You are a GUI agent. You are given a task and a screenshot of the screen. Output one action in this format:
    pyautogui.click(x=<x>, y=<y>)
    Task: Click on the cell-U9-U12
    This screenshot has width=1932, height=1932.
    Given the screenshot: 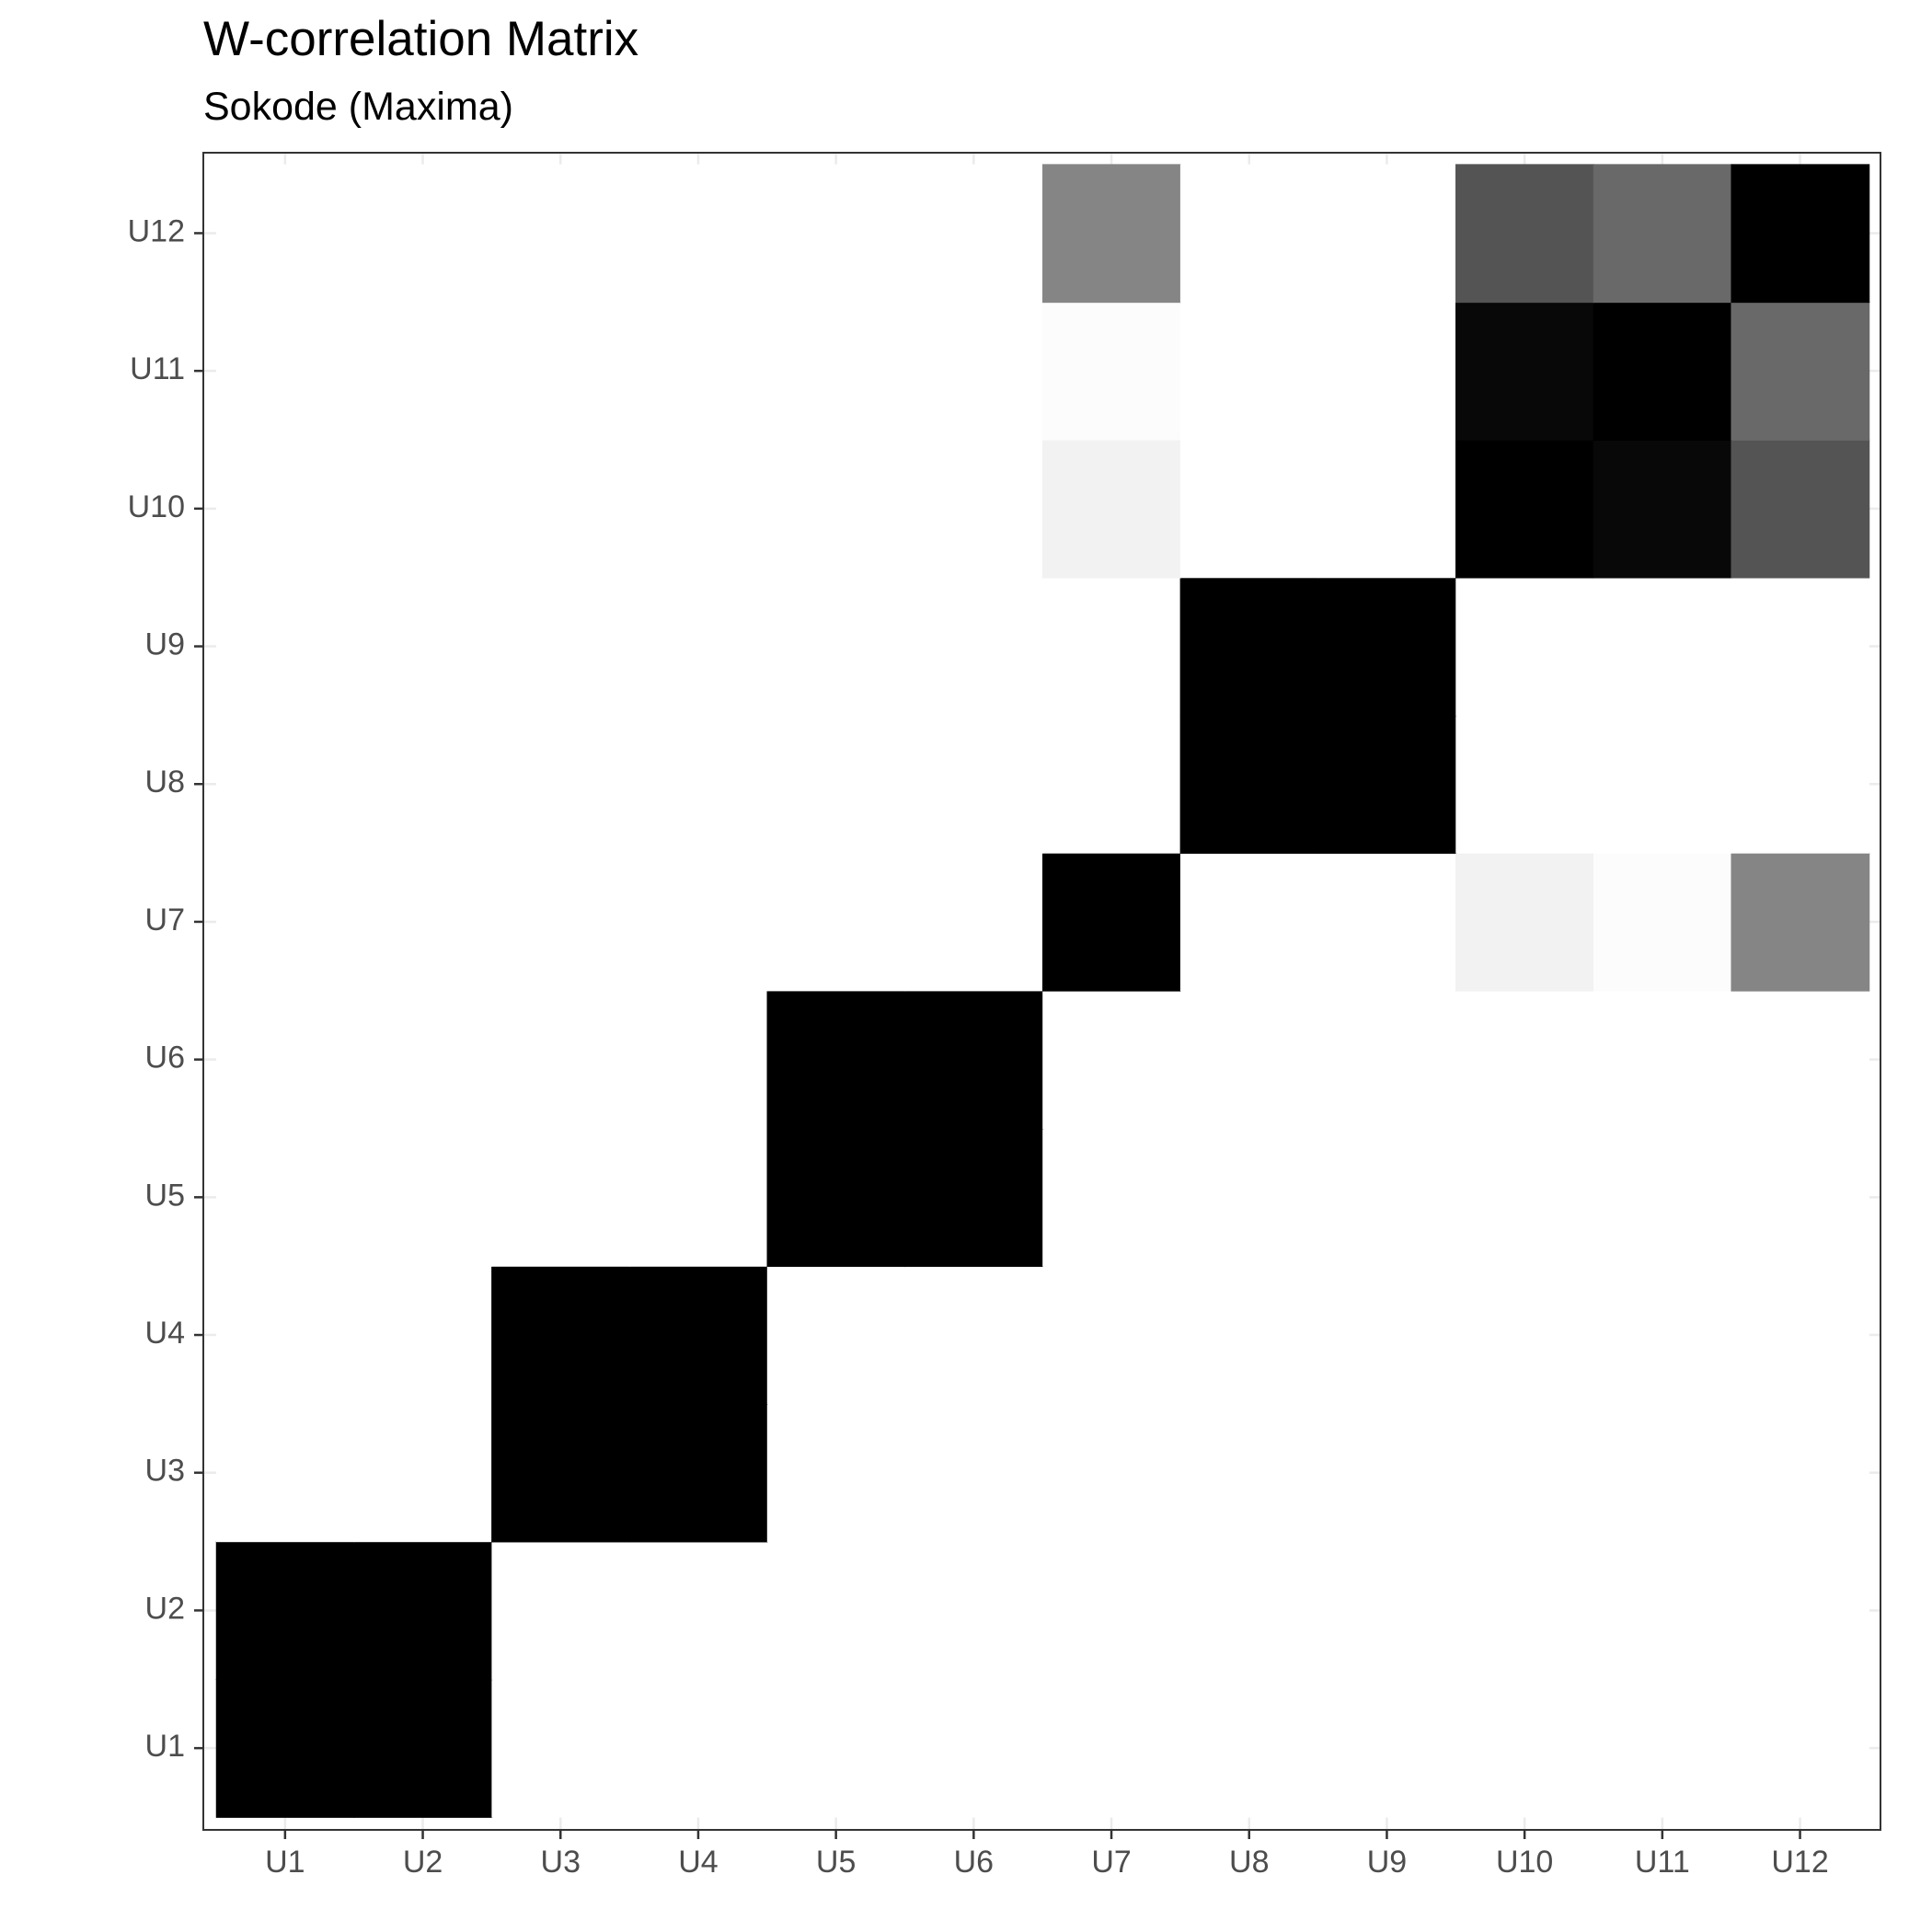 What is the action you would take?
    pyautogui.click(x=1386, y=233)
    